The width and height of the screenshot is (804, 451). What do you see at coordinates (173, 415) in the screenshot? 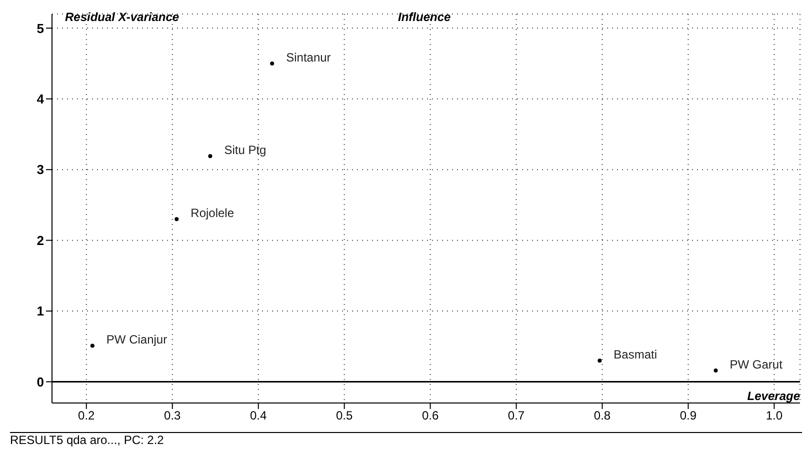
I see `x-tick-label: 0.3` at bounding box center [173, 415].